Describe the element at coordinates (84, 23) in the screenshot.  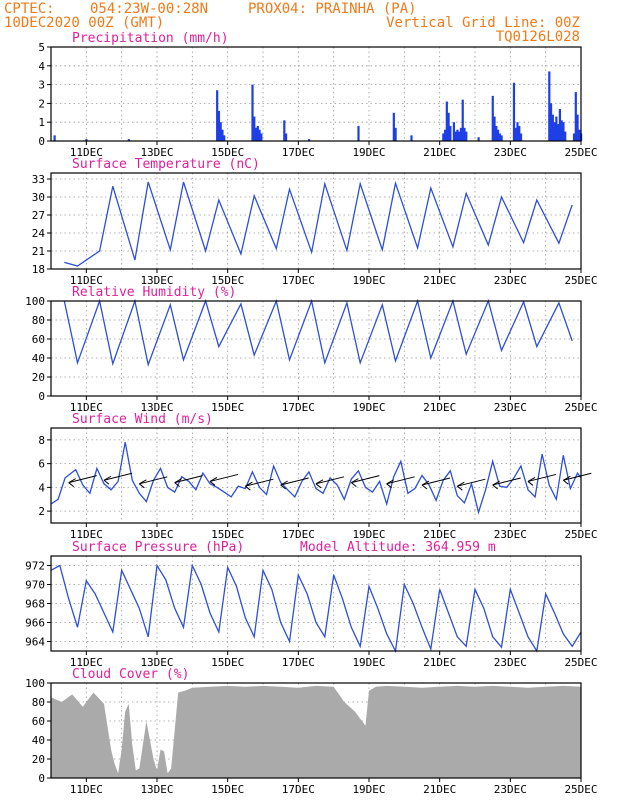
I see `header-date: 10DEC2020 00Z (GMT)` at that location.